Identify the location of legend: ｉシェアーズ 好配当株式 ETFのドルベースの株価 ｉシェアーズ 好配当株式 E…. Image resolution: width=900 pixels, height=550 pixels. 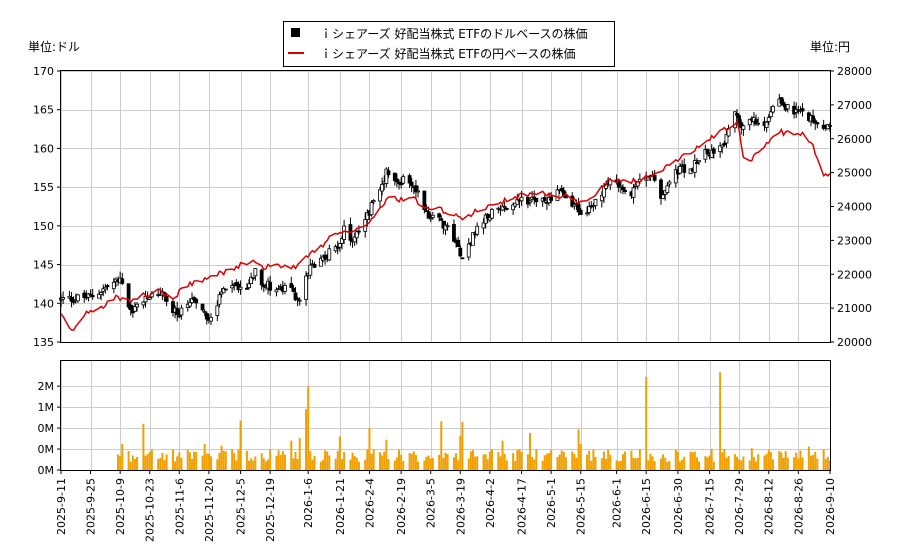
(449, 44).